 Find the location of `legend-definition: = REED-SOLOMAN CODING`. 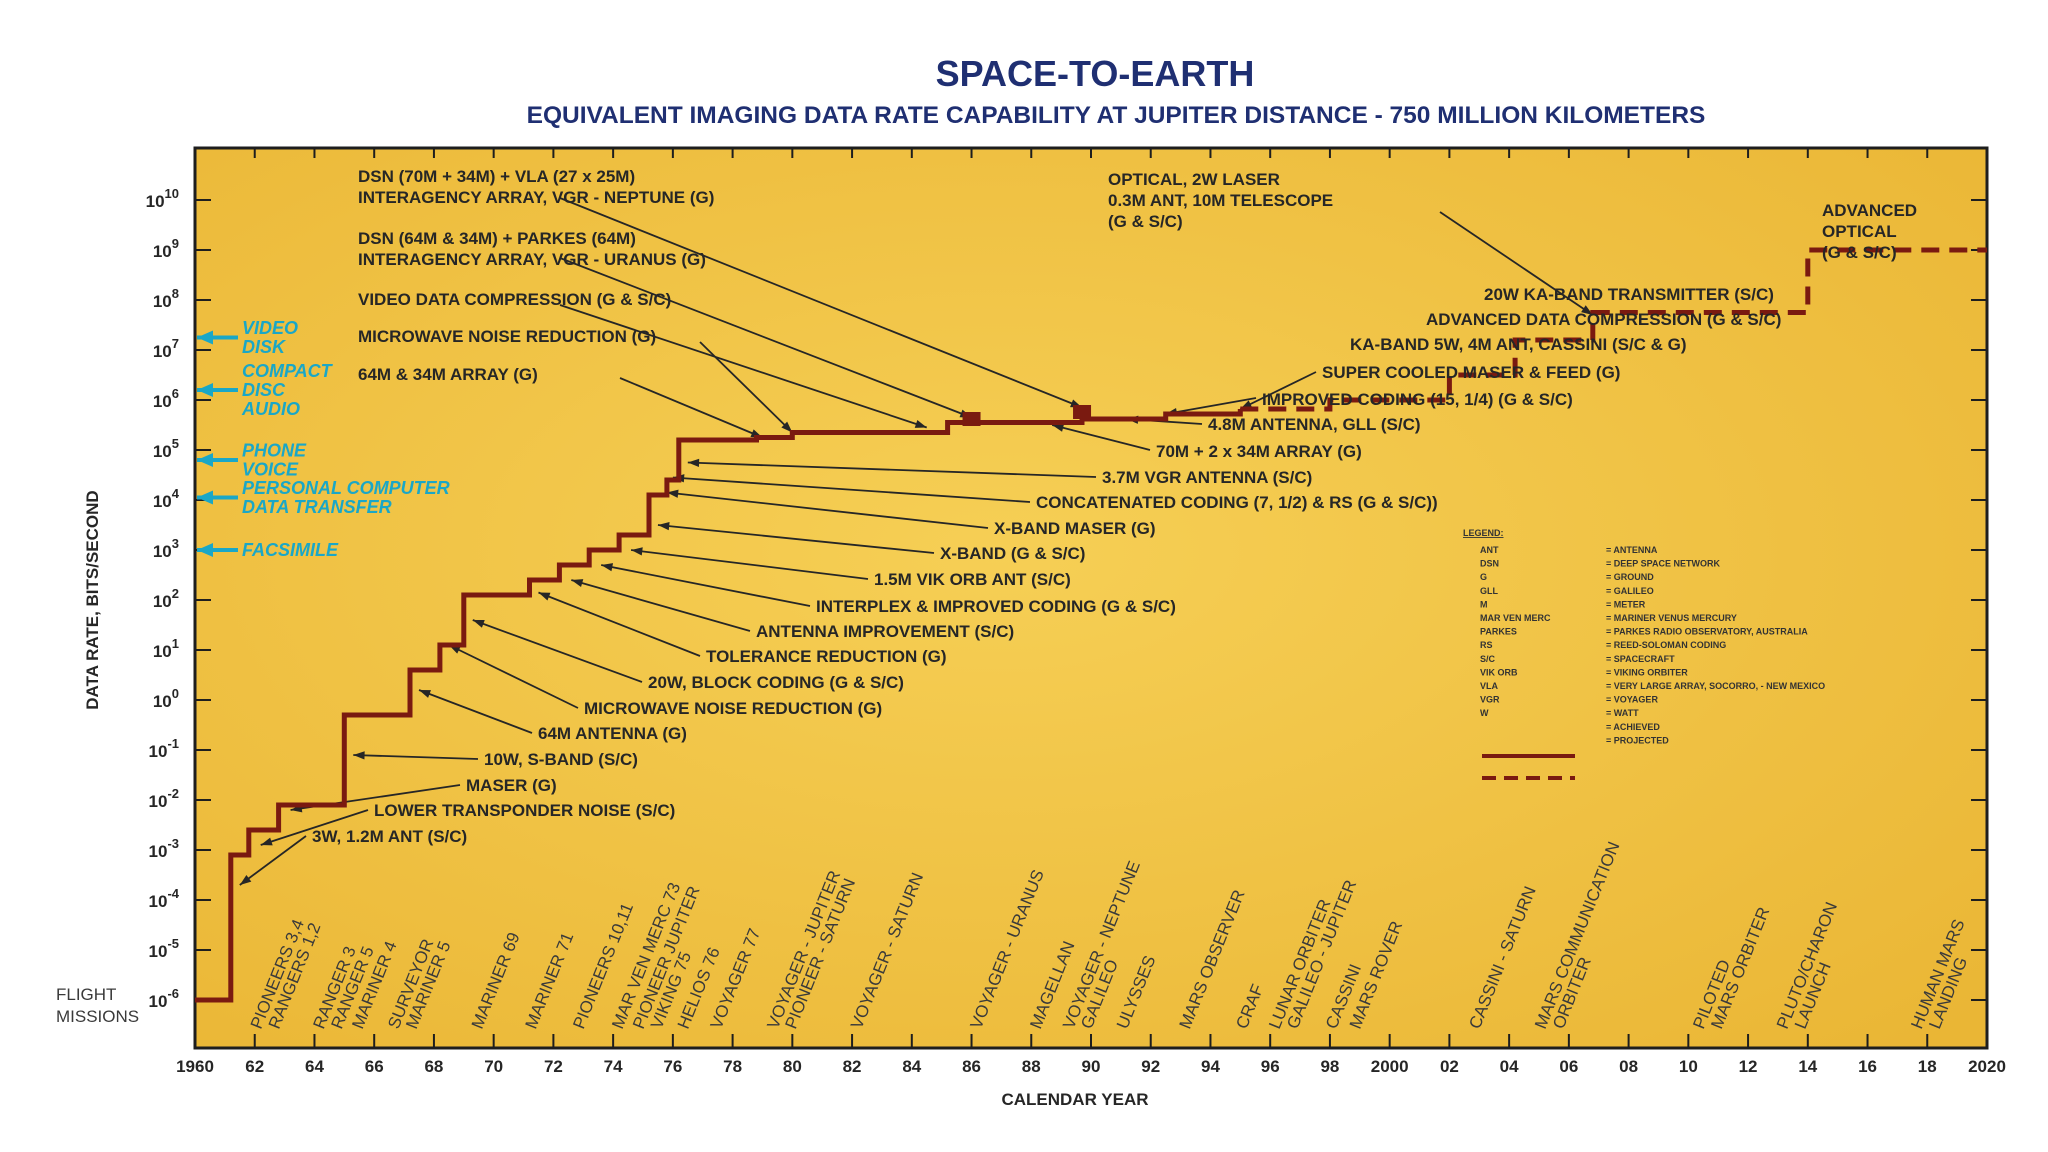

legend-definition: = REED-SOLOMAN CODING is located at coordinates (1666, 645).